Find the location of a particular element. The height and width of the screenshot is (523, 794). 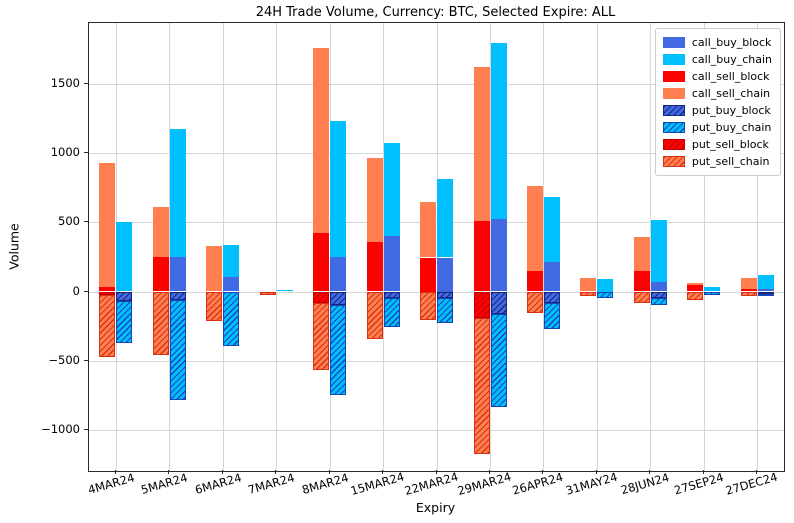

y-tick-label: −1000 is located at coordinates (60, 429).